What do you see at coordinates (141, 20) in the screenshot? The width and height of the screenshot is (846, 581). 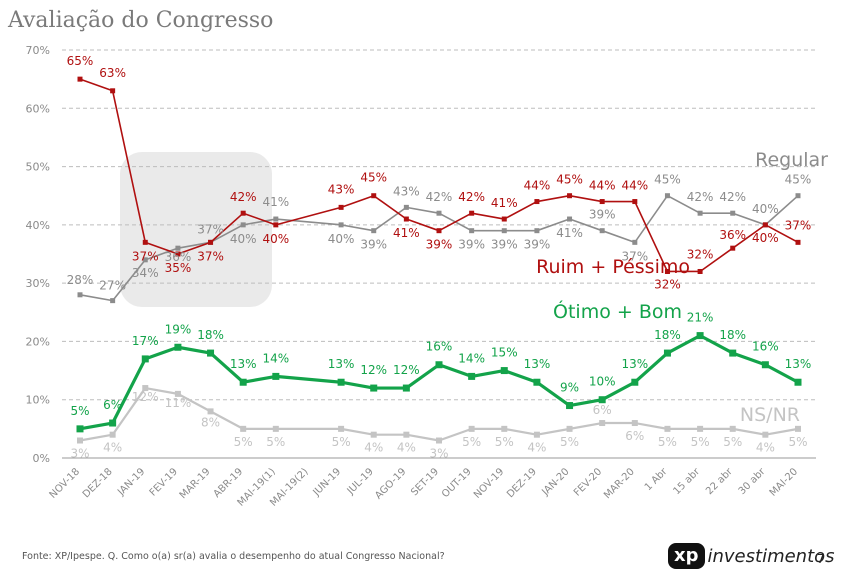 I see `chart-title: Avaliação do Congresso` at bounding box center [141, 20].